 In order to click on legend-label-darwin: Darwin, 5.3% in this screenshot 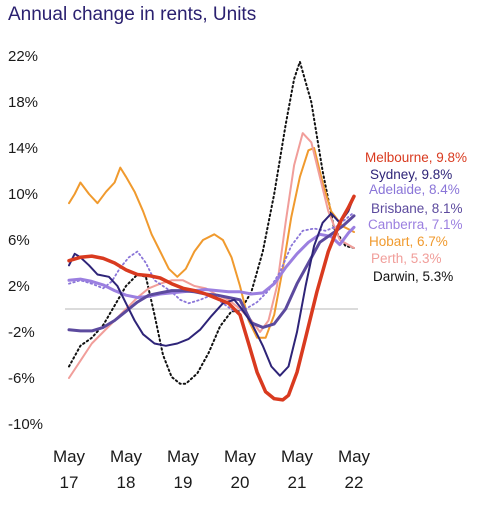, I will do `click(413, 276)`.